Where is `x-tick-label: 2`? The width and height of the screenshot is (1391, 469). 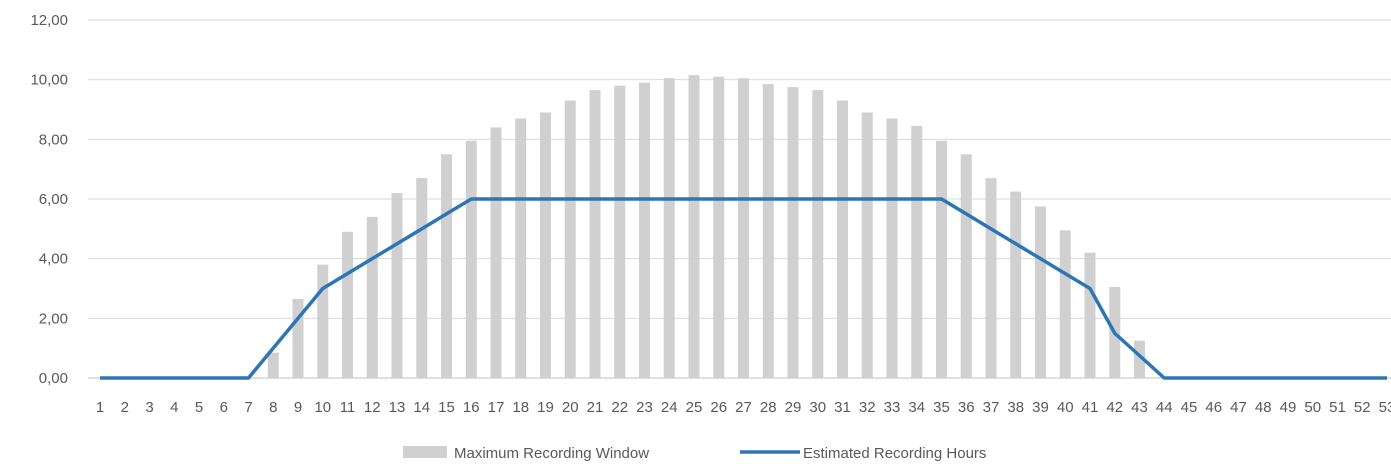 x-tick-label: 2 is located at coordinates (125, 407).